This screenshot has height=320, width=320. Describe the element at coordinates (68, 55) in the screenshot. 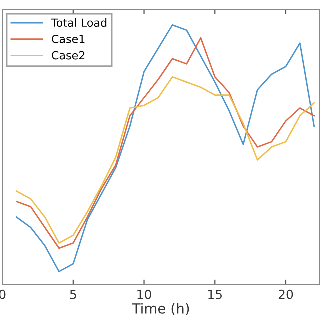

I see `legend-label: Case2` at that location.